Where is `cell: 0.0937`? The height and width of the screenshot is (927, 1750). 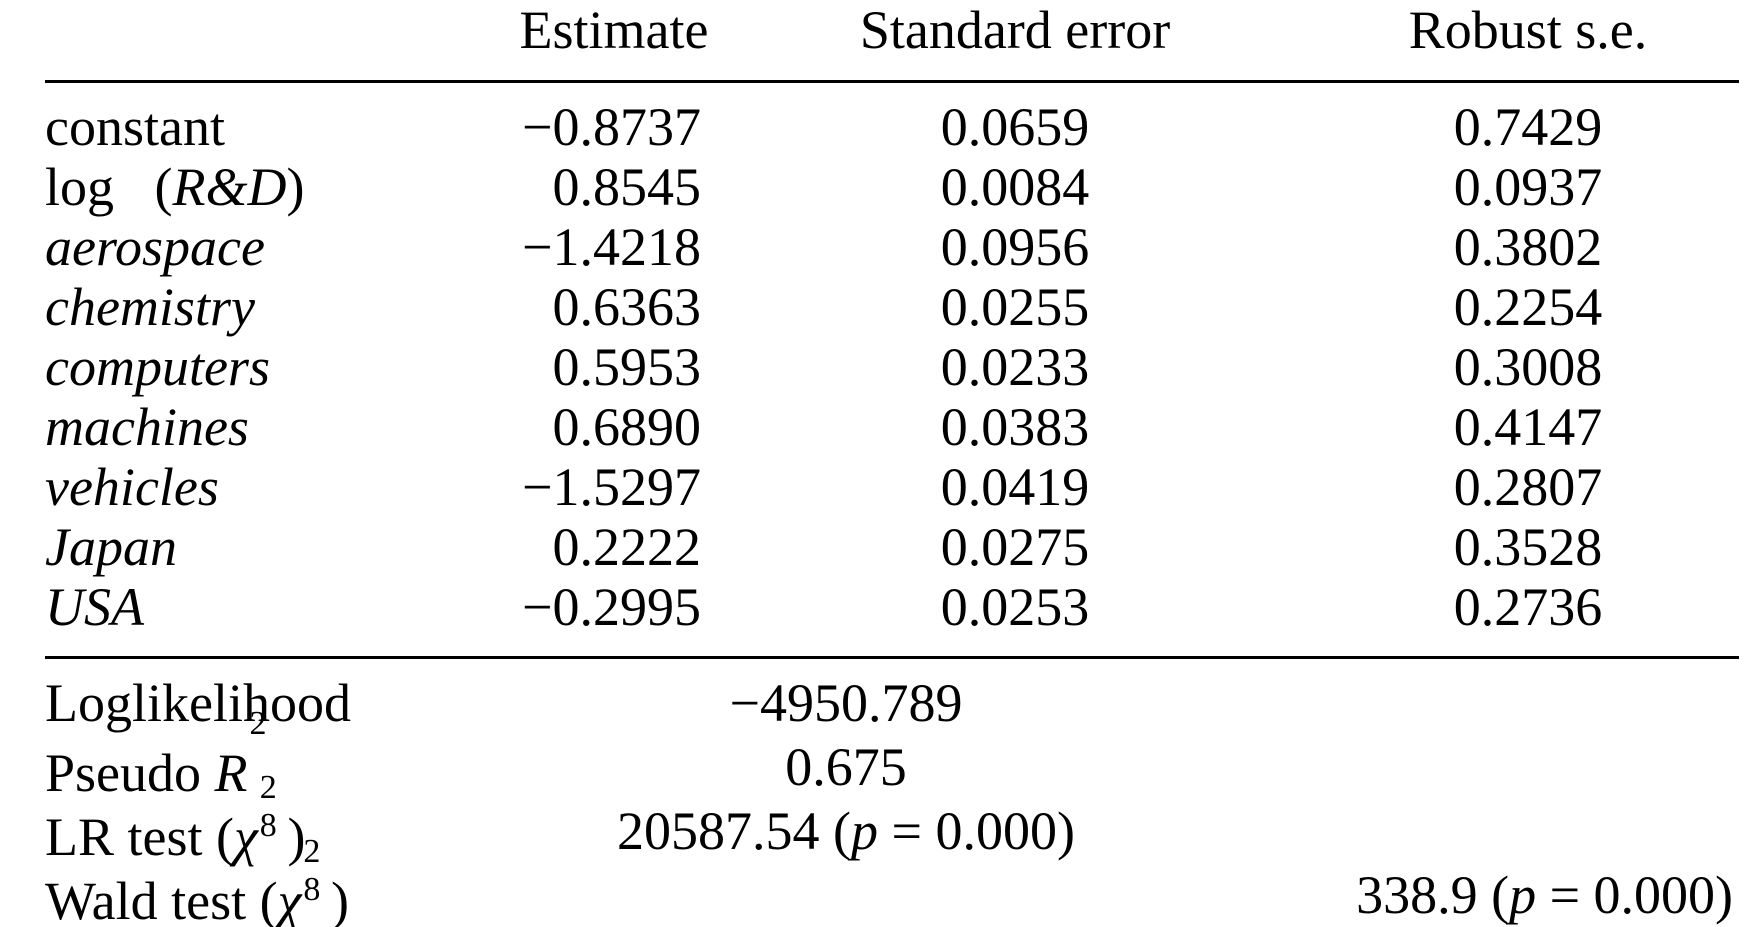
cell: 0.0937 is located at coordinates (1528, 187).